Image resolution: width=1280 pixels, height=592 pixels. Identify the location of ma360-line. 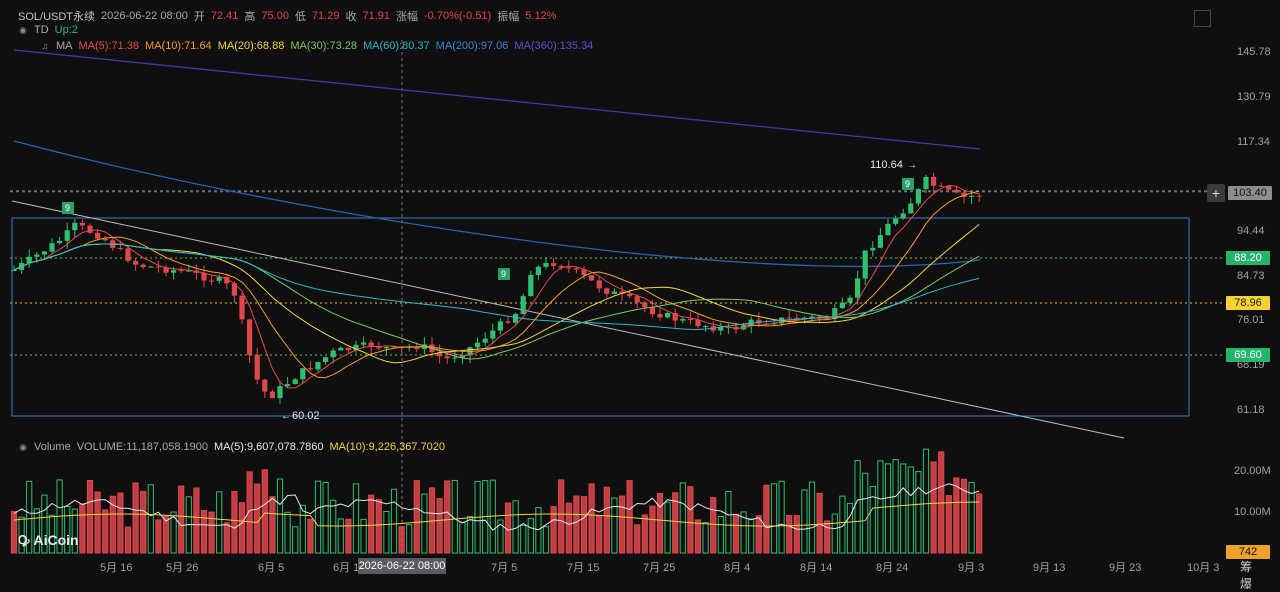
(497, 99).